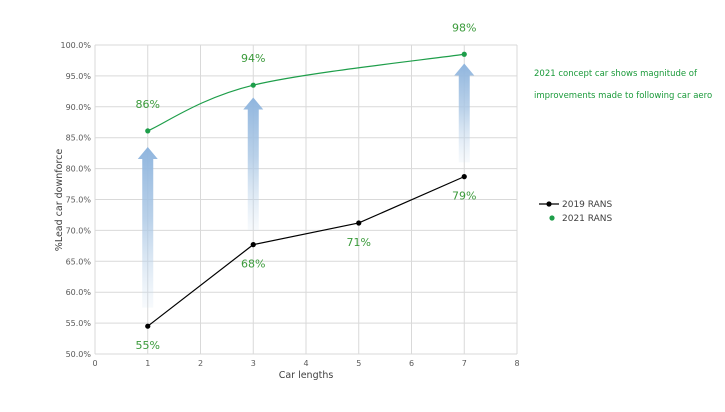 Image resolution: width=725 pixels, height=412 pixels. What do you see at coordinates (147, 363) in the screenshot?
I see `x-tick-label: 1` at bounding box center [147, 363].